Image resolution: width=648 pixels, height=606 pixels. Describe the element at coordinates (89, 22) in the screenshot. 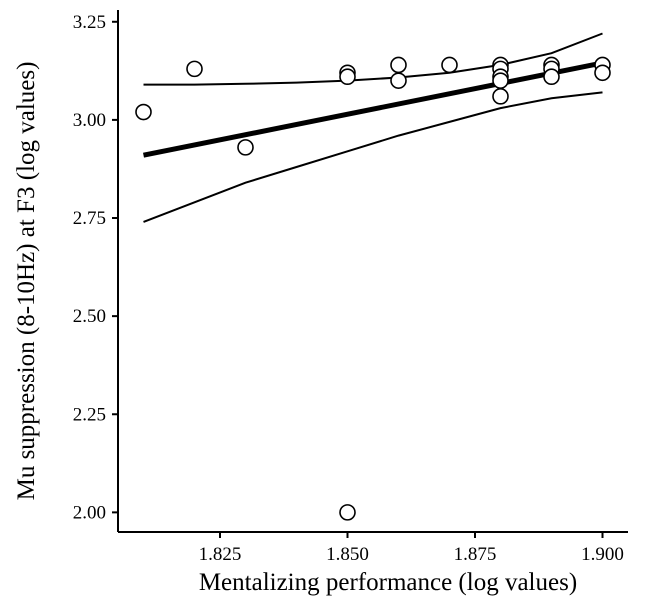

I see `y-tick-label: 3.25` at that location.